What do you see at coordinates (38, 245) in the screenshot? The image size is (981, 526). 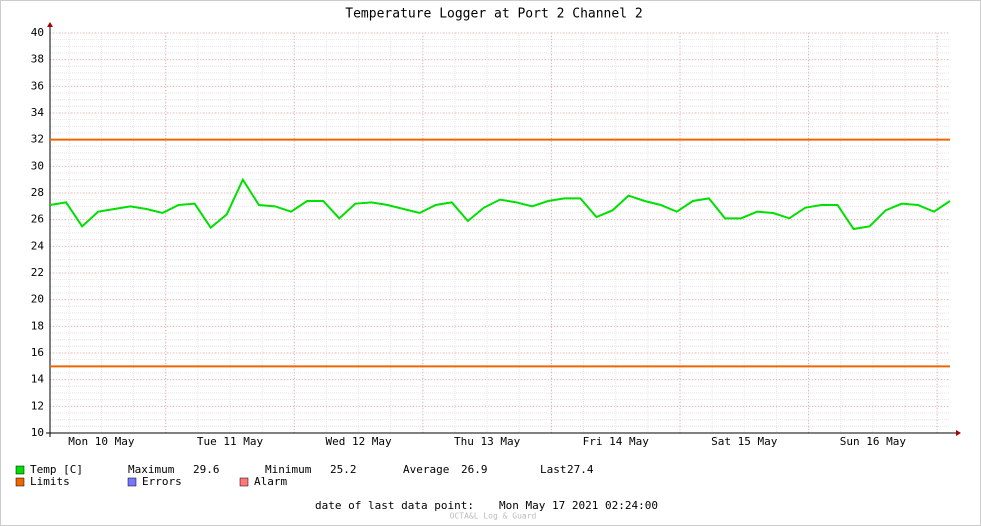 I see `y-tick-label: 24` at bounding box center [38, 245].